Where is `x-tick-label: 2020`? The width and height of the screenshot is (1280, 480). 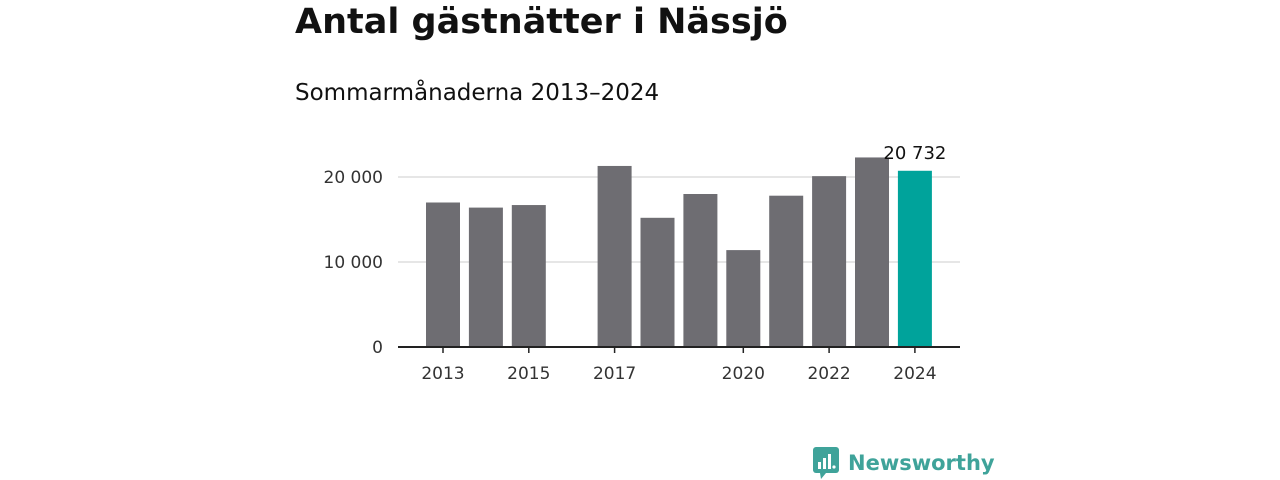 x-tick-label: 2020 is located at coordinates (743, 374).